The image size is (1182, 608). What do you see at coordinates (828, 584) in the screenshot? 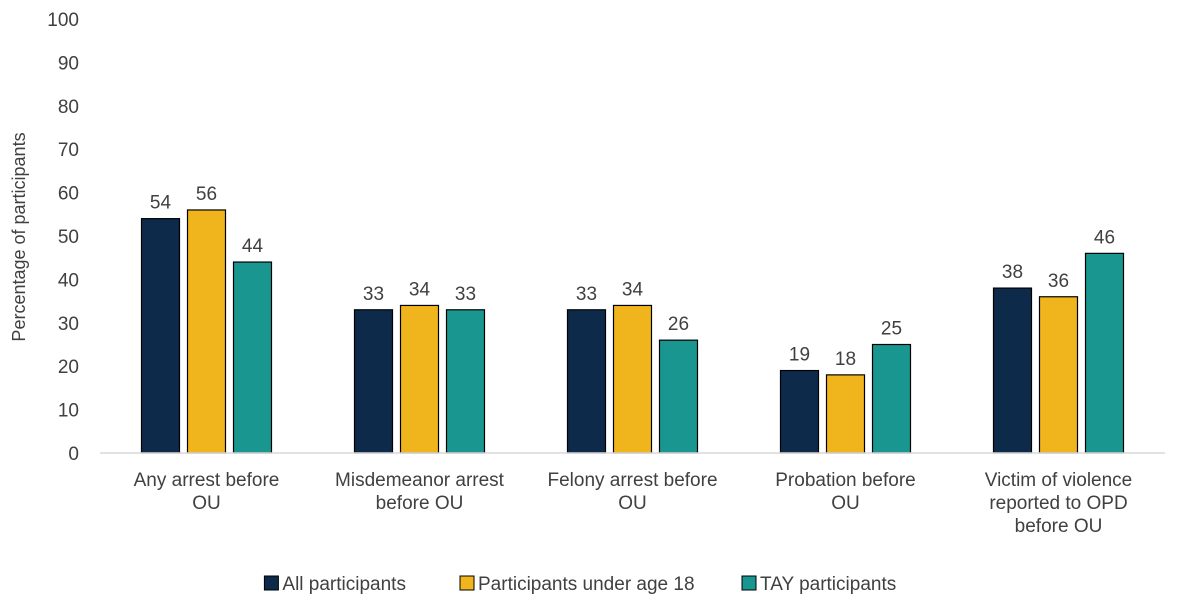
I see `legend-label: TAY participants` at bounding box center [828, 584].